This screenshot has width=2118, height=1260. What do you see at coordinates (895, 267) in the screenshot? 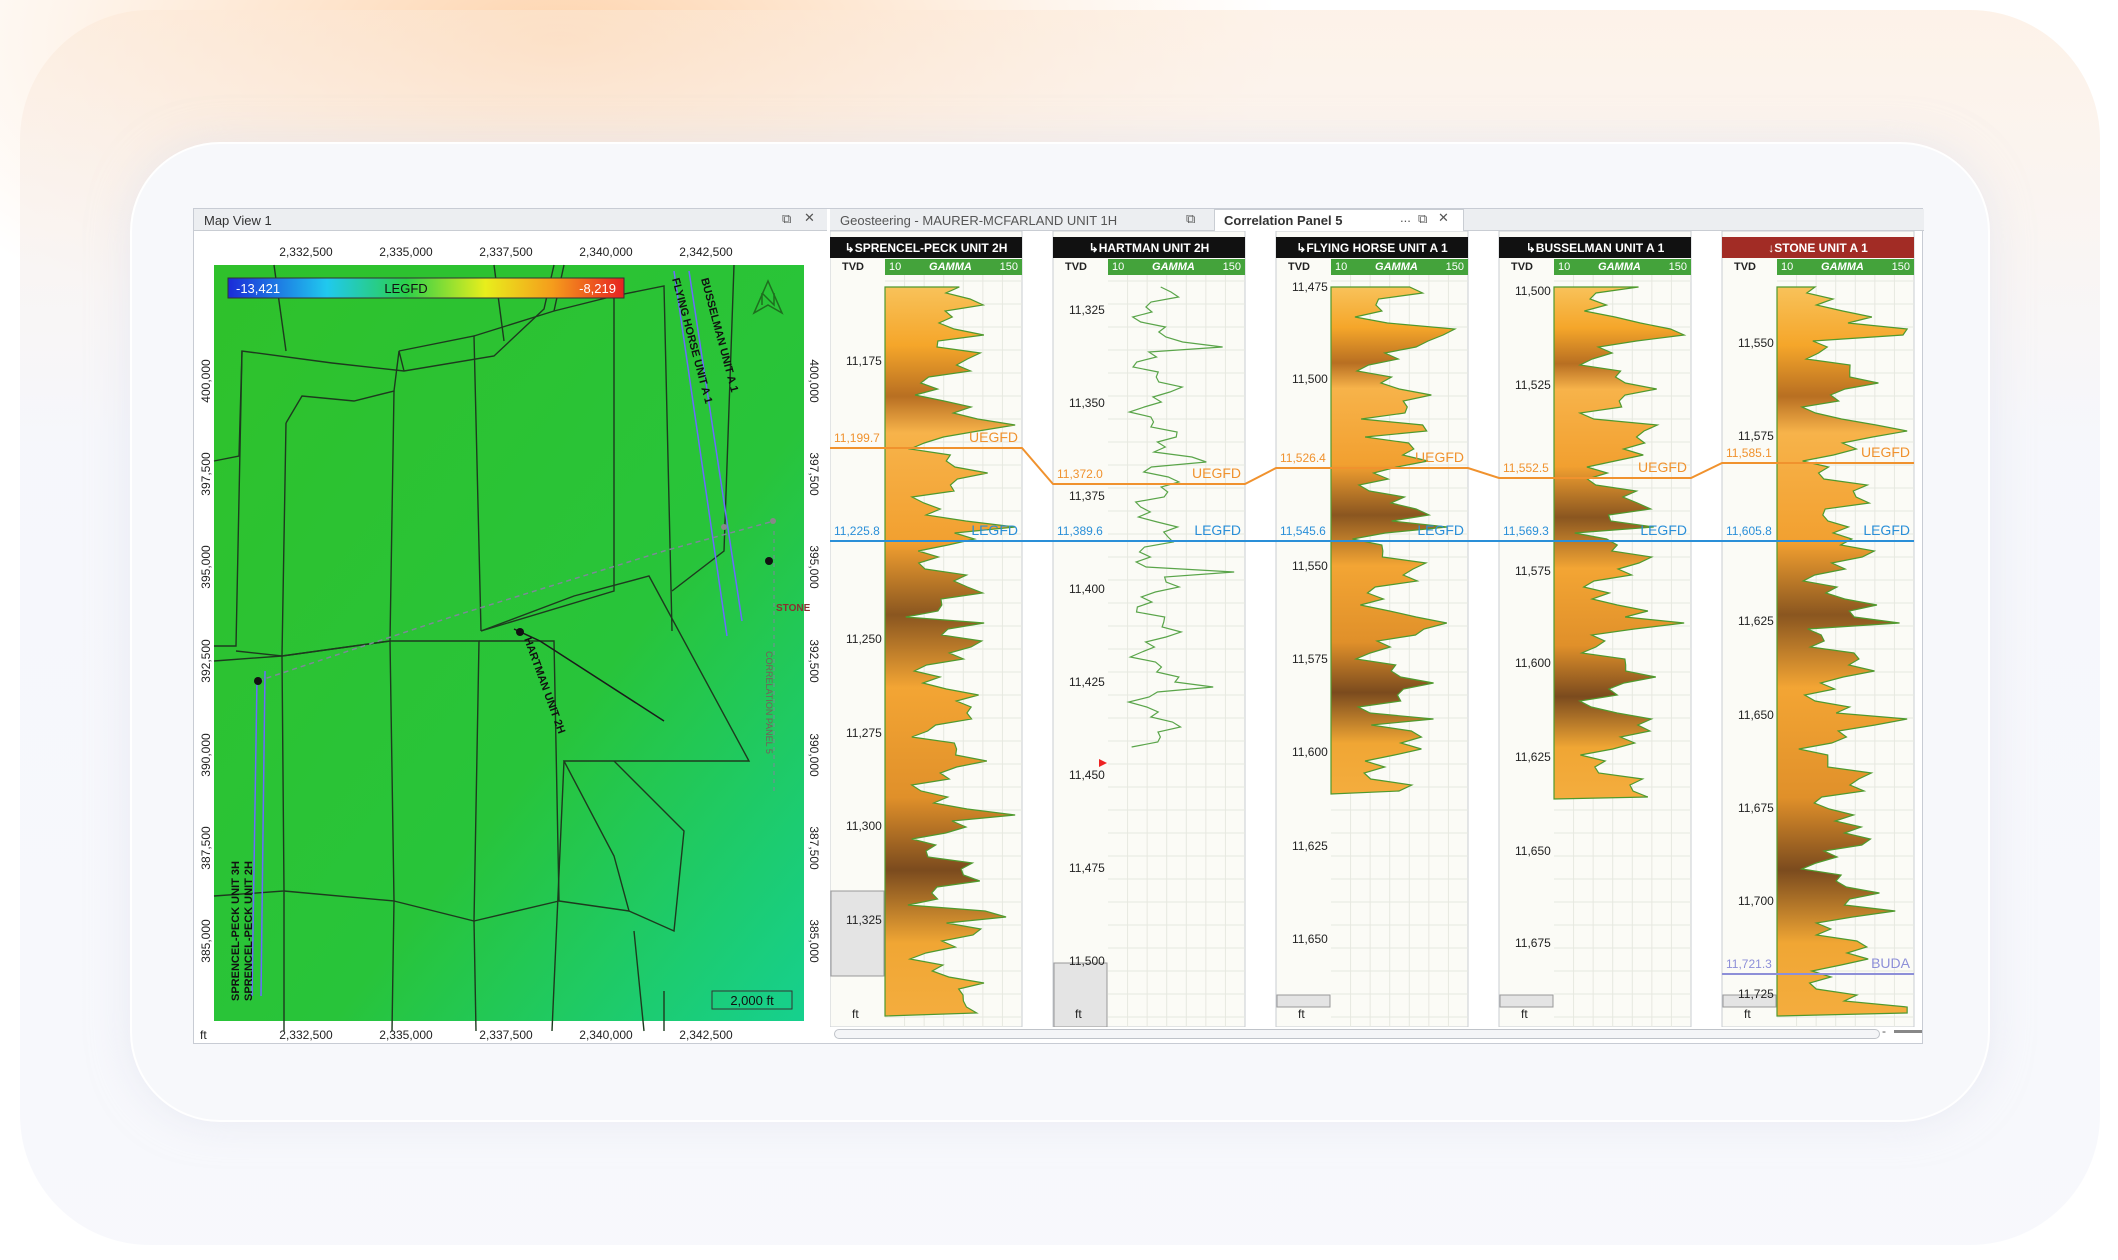
I see `gamma-min: 10` at bounding box center [895, 267].